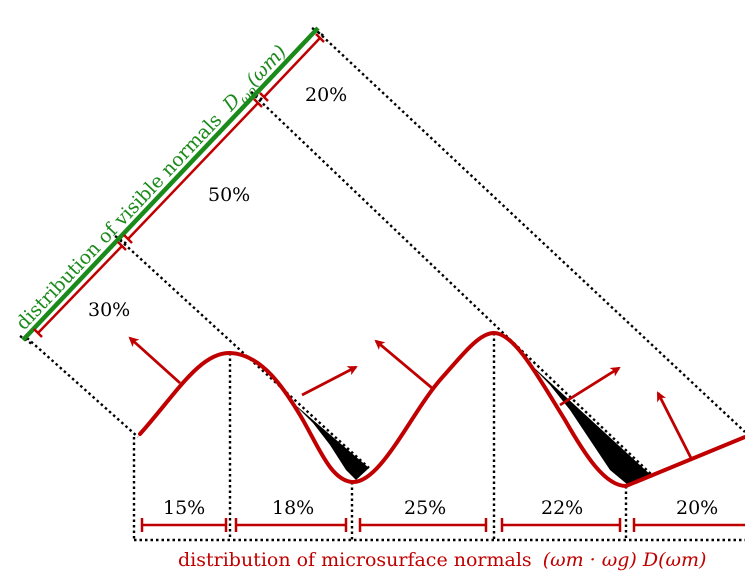  I want to click on microsurface-segment-label-3: 25%, so click(425, 508).